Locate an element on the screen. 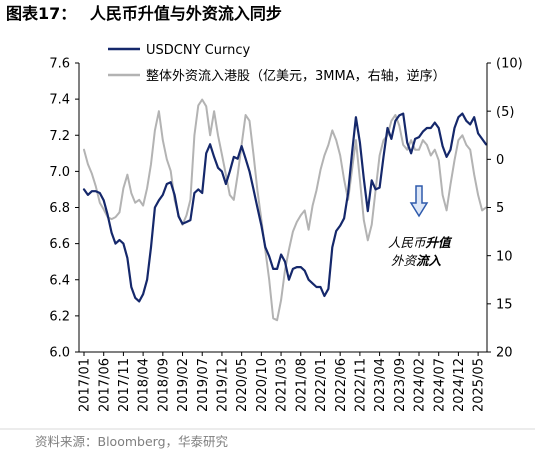 Image resolution: width=535 pixels, height=456 pixels. legend-label-inflow: 整体外资流入港股（亿美元，3MMA，右轴，逆序） is located at coordinates (296, 76).